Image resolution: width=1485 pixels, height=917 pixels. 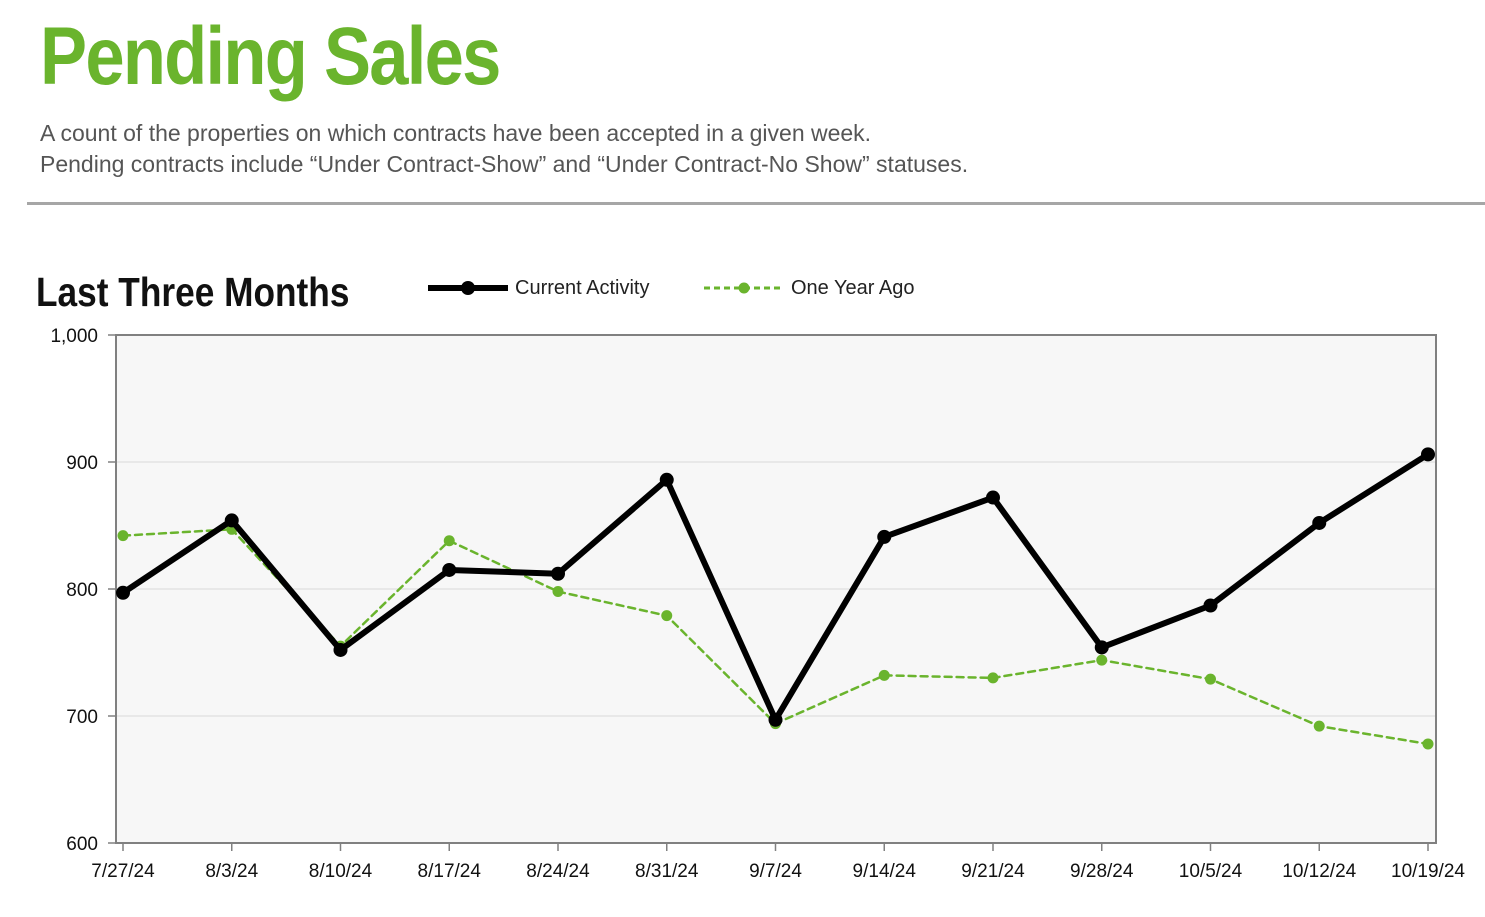 I want to click on x-tick-label: 9/14/24, so click(x=885, y=871).